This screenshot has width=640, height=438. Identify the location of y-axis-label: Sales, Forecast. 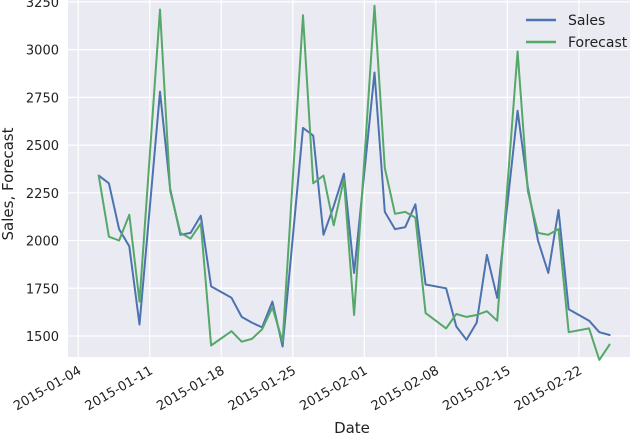
(8, 183).